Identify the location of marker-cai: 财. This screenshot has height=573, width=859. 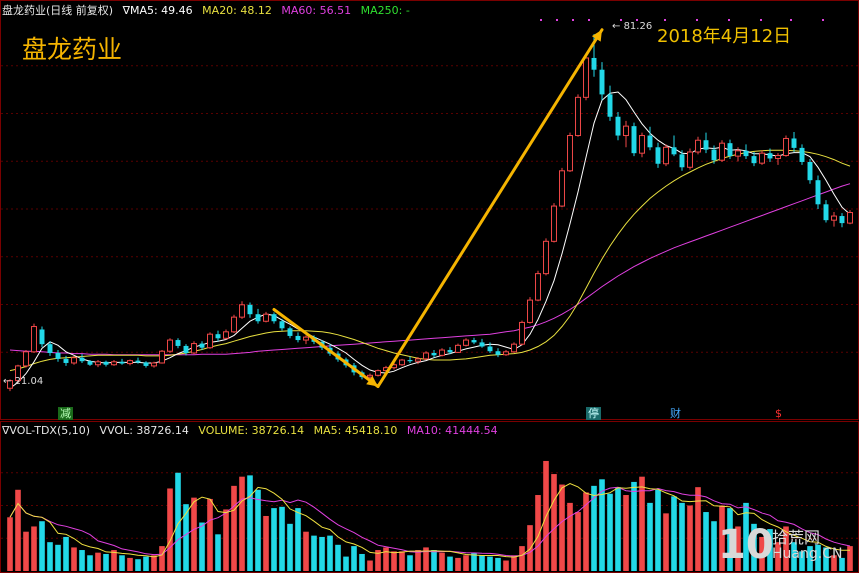
(675, 413).